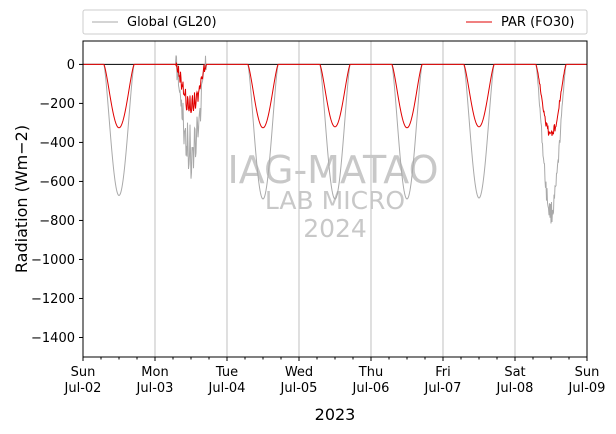 Image resolution: width=616 pixels, height=434 pixels. I want to click on x-tick-label-day: Tue, so click(226, 372).